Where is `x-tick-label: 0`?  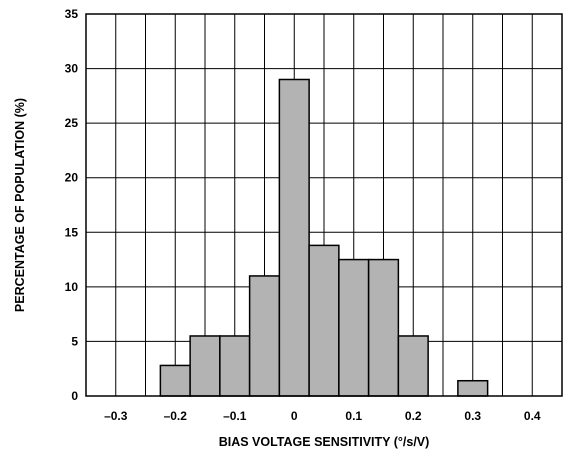
x-tick-label: 0 is located at coordinates (294, 416).